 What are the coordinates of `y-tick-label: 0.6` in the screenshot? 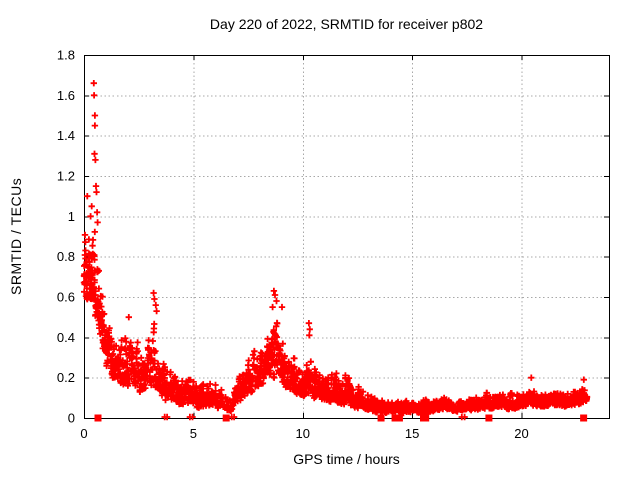 It's located at (66, 296).